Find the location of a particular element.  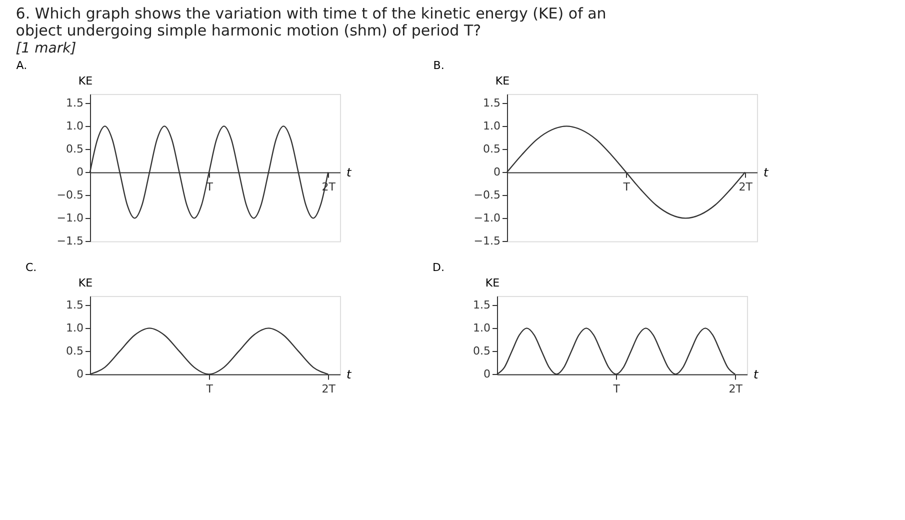

chart-title: D. is located at coordinates (438, 267).